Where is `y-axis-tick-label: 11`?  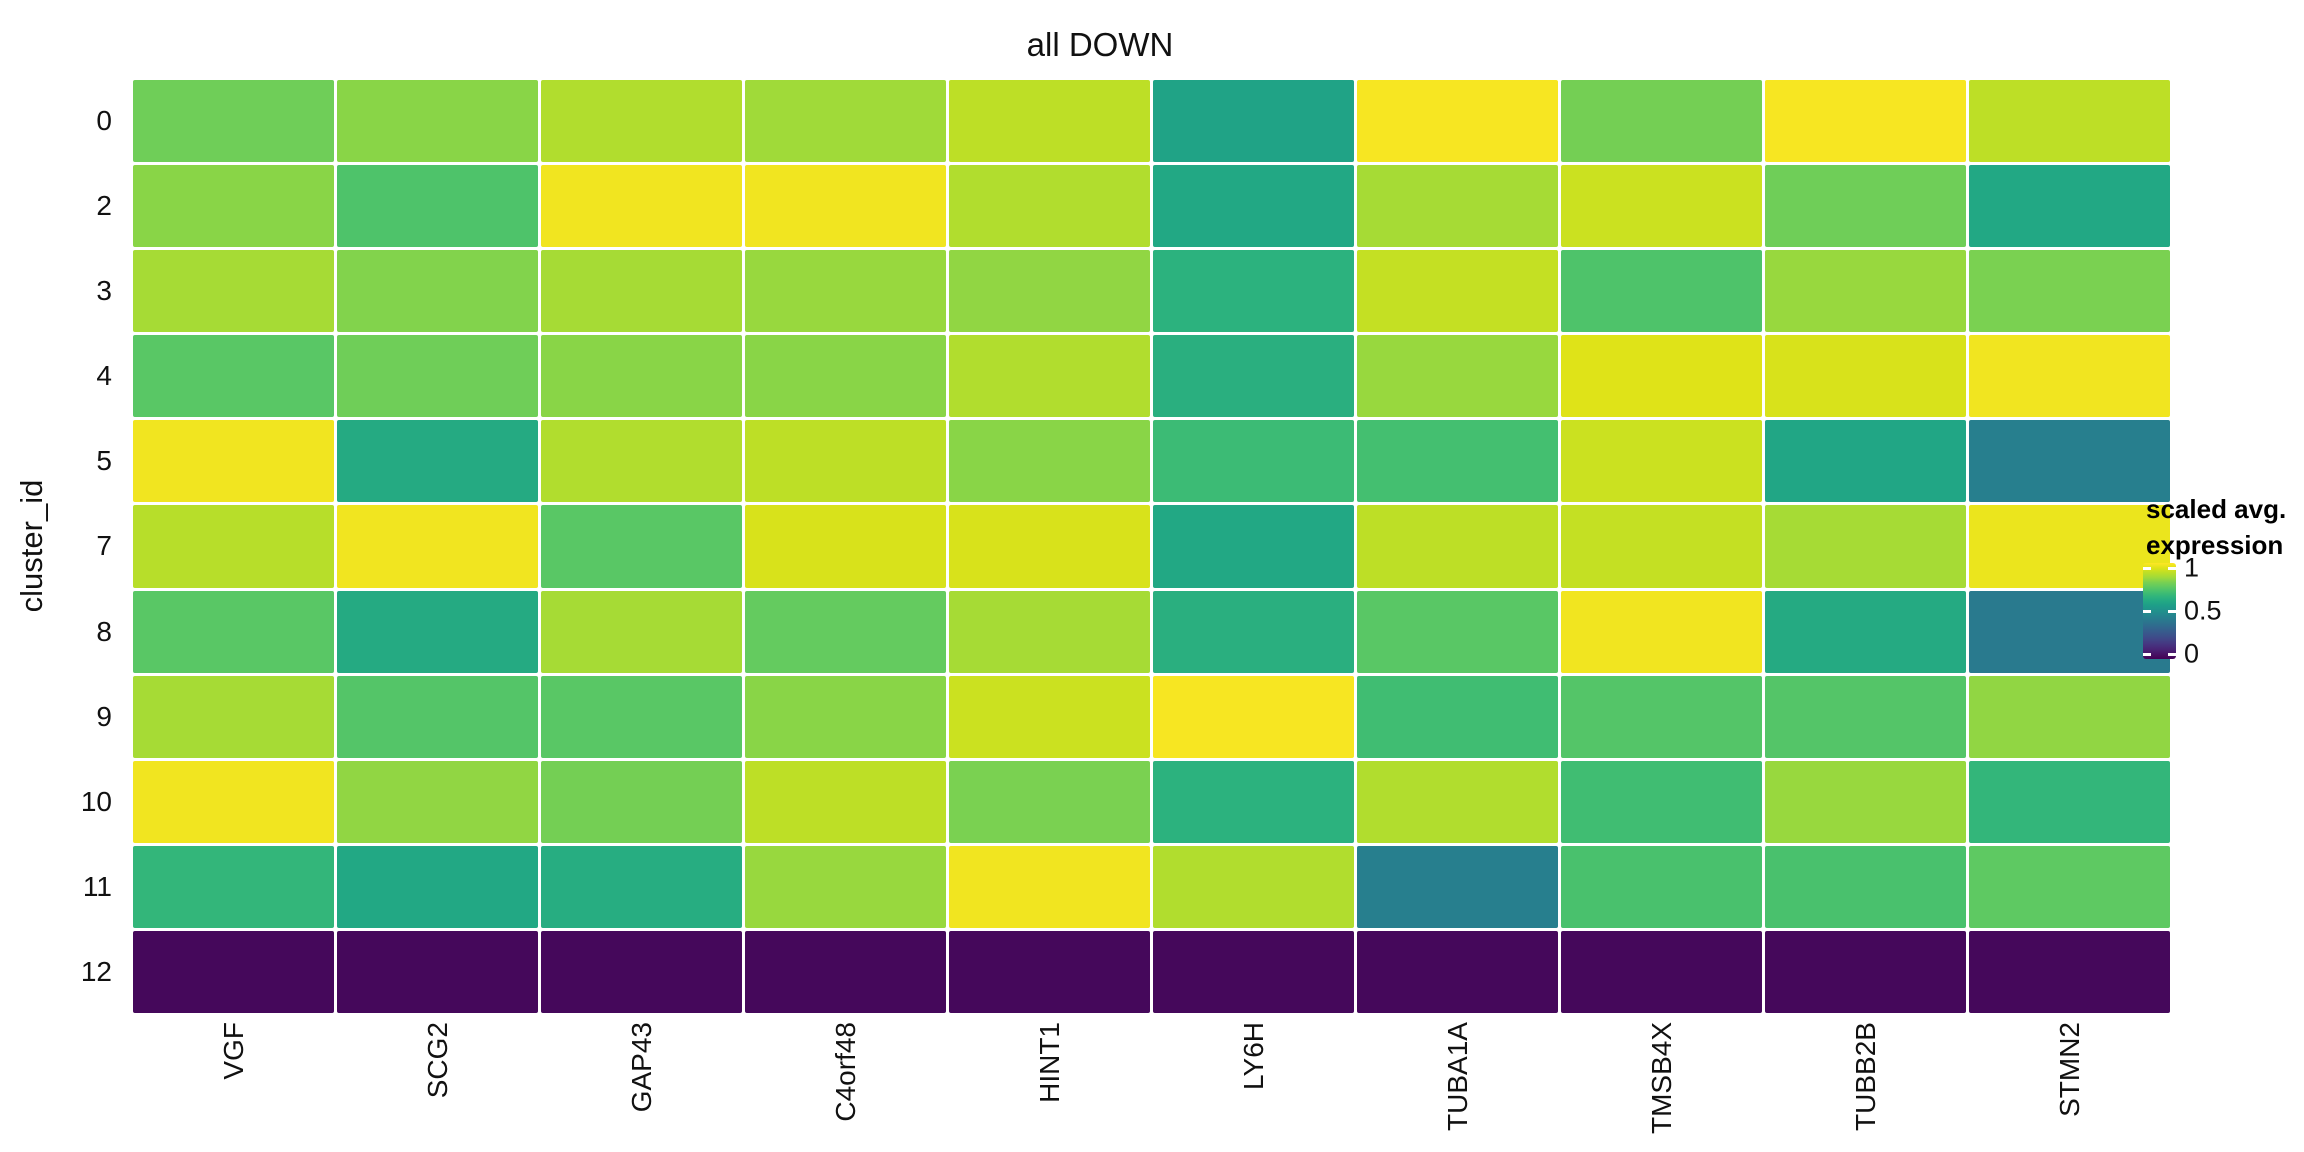 y-axis-tick-label: 11 is located at coordinates (97, 886).